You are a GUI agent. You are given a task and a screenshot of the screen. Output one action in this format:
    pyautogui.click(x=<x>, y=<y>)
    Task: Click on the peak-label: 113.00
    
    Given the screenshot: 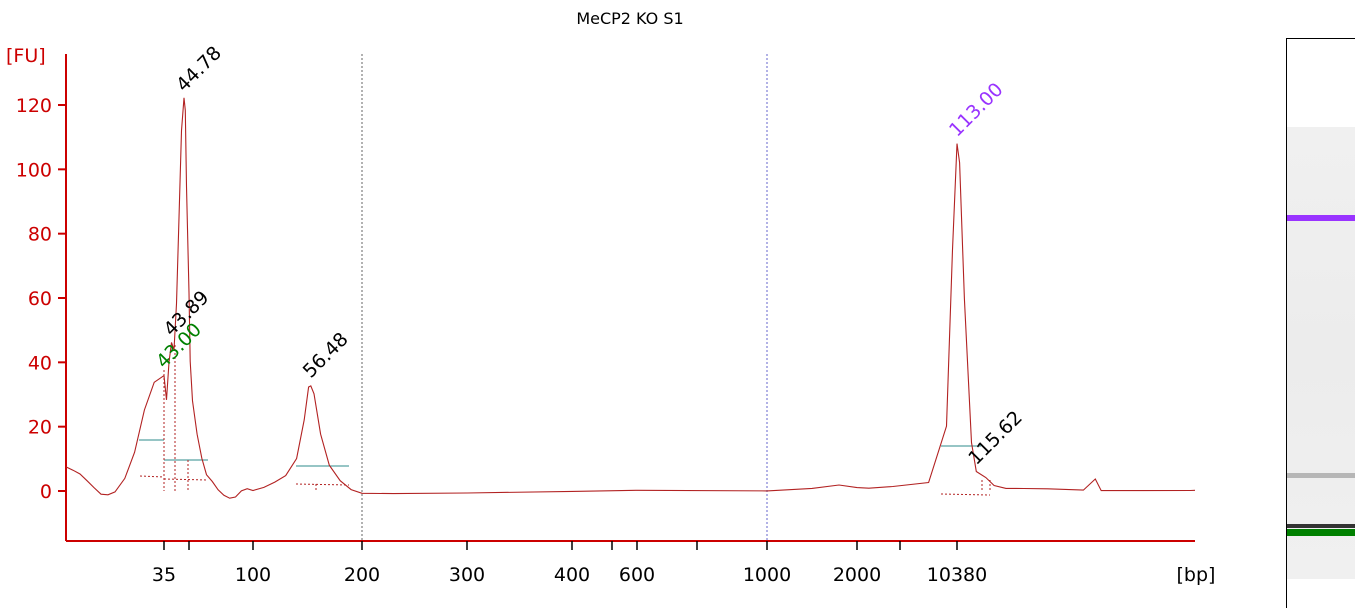 What is the action you would take?
    pyautogui.click(x=976, y=110)
    